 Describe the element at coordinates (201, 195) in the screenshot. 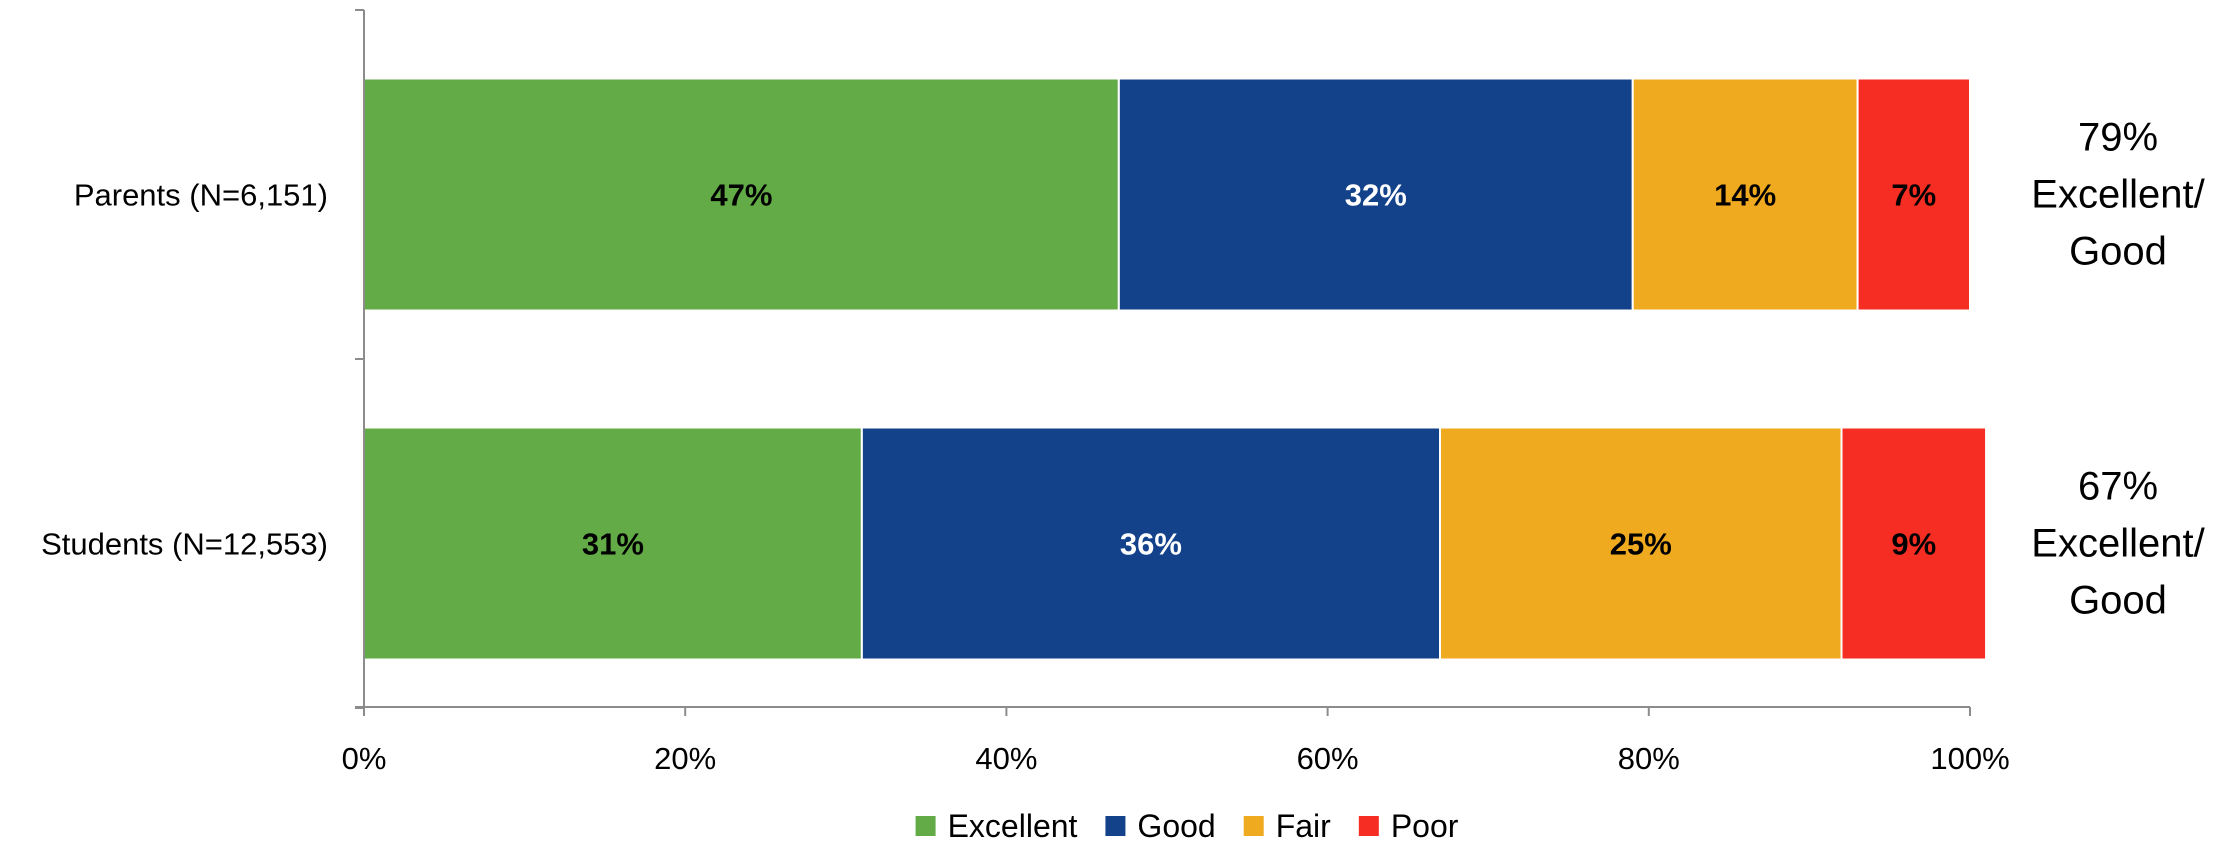

I see `category-label-parents: Parents (N=6,151)` at that location.